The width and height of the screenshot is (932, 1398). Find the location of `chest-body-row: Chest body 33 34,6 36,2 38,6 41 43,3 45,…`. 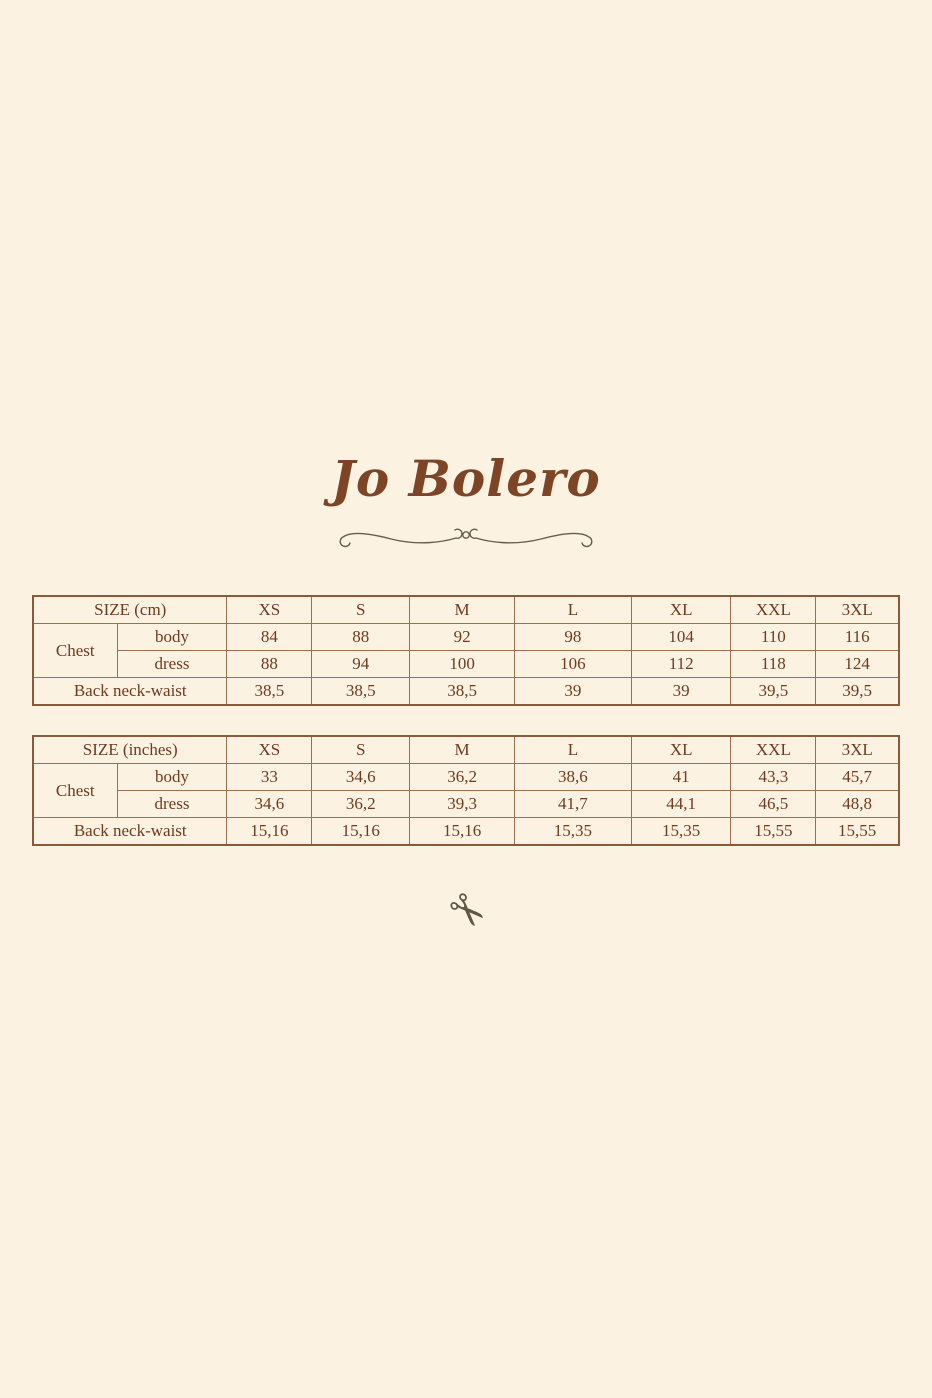

chest-body-row: Chest body 33 34,6 36,2 38,6 41 43,3 45,… is located at coordinates (466, 790).